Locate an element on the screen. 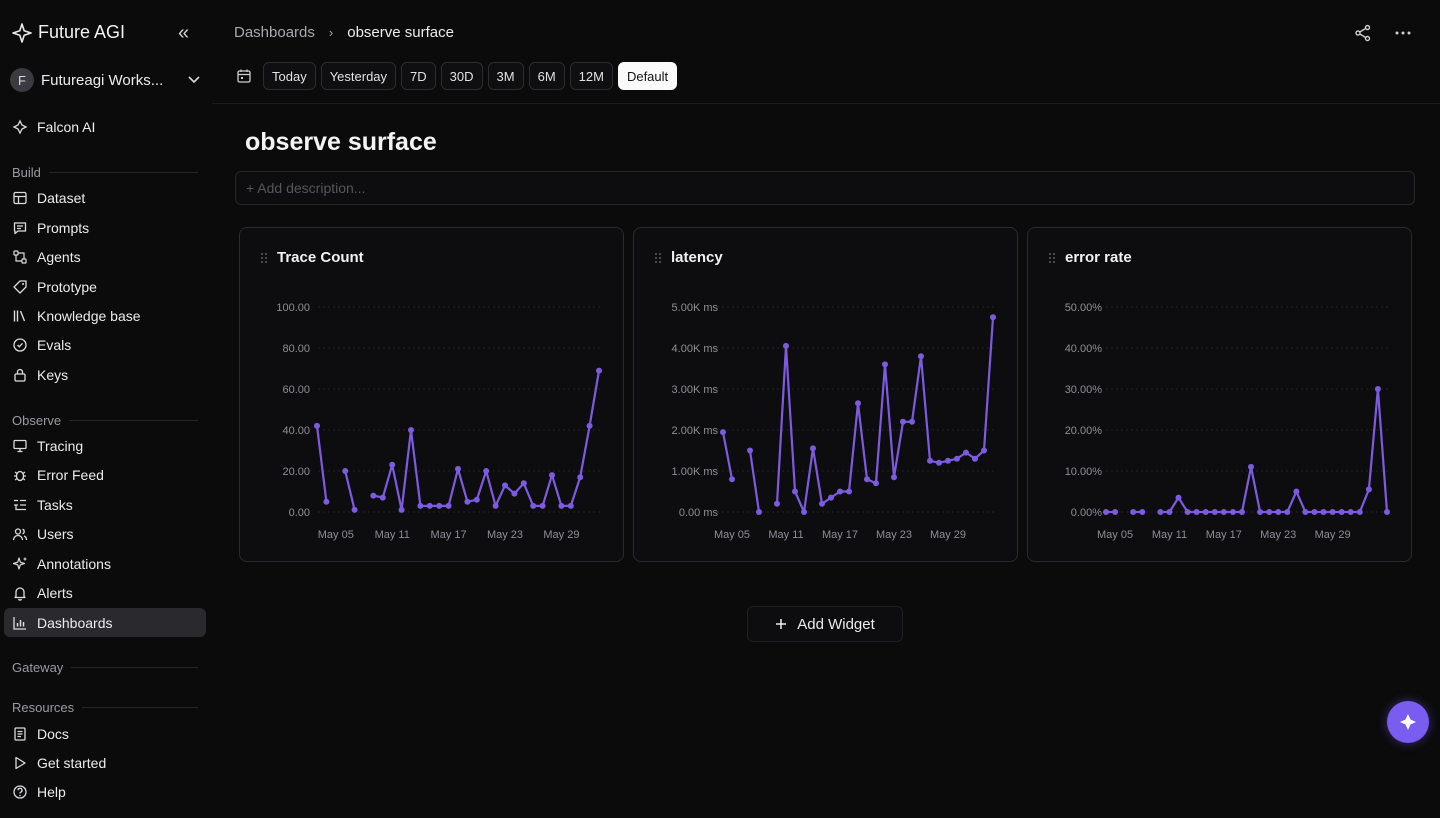 Image resolution: width=1440 pixels, height=818 pixels. sidebar-item-prompts: Prompts is located at coordinates (108, 228).